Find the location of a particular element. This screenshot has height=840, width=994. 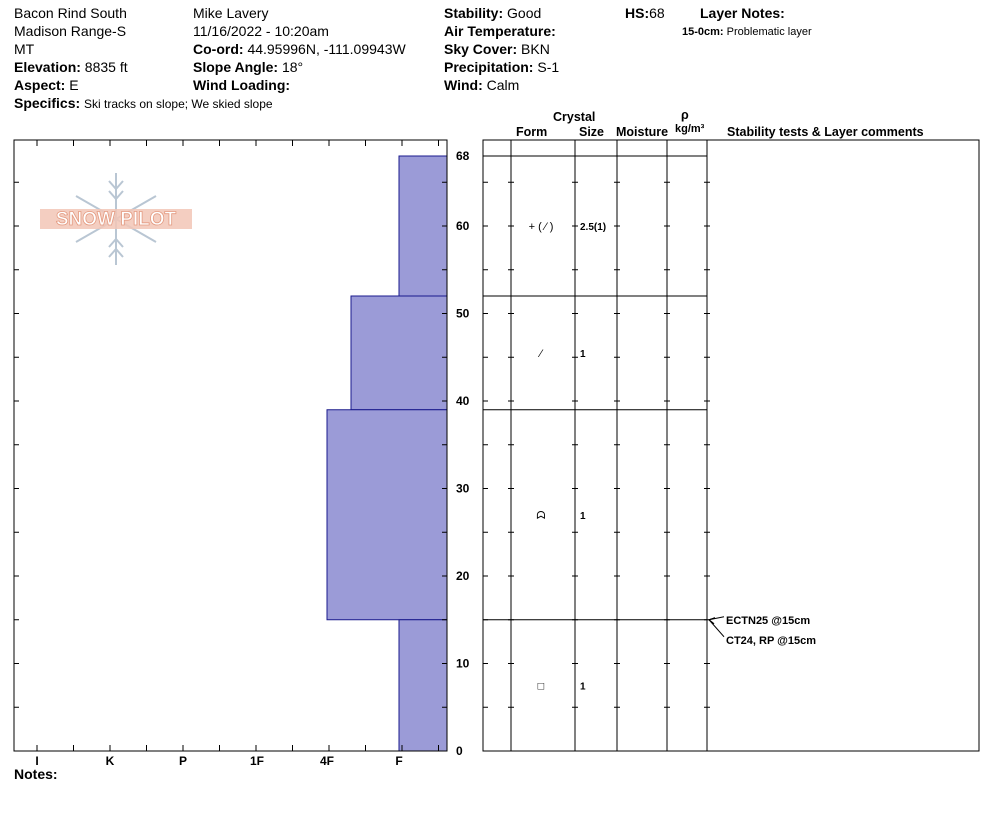

stability-field: Stability: Good is located at coordinates (492, 13).